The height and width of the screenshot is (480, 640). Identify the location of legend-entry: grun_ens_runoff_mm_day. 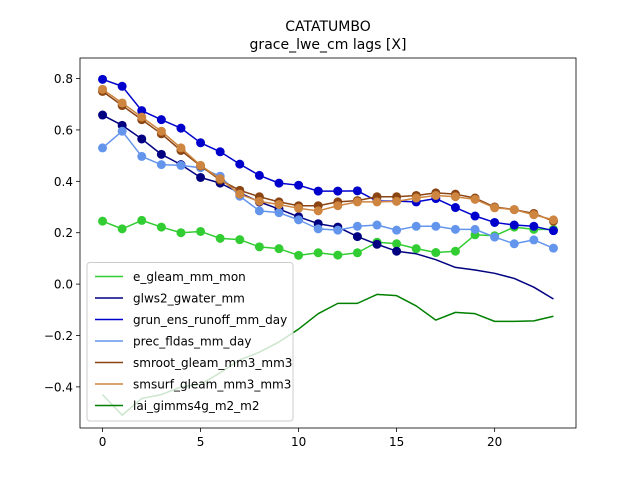
(191, 320).